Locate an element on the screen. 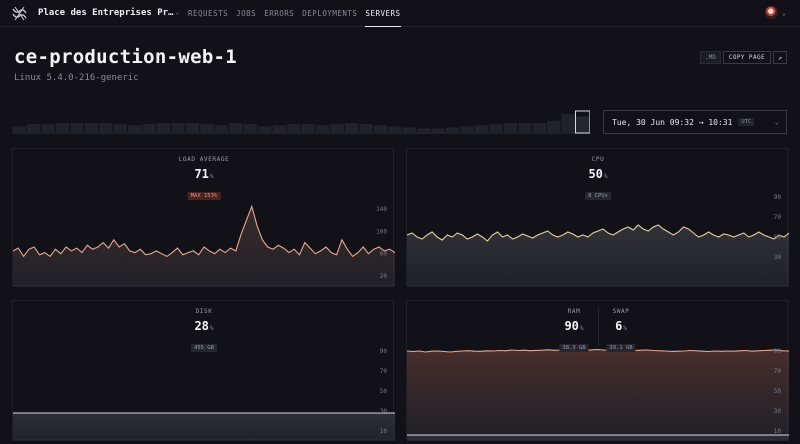 Image resolution: width=800 pixels, height=444 pixels. y-tick-label: 140 is located at coordinates (381, 209).